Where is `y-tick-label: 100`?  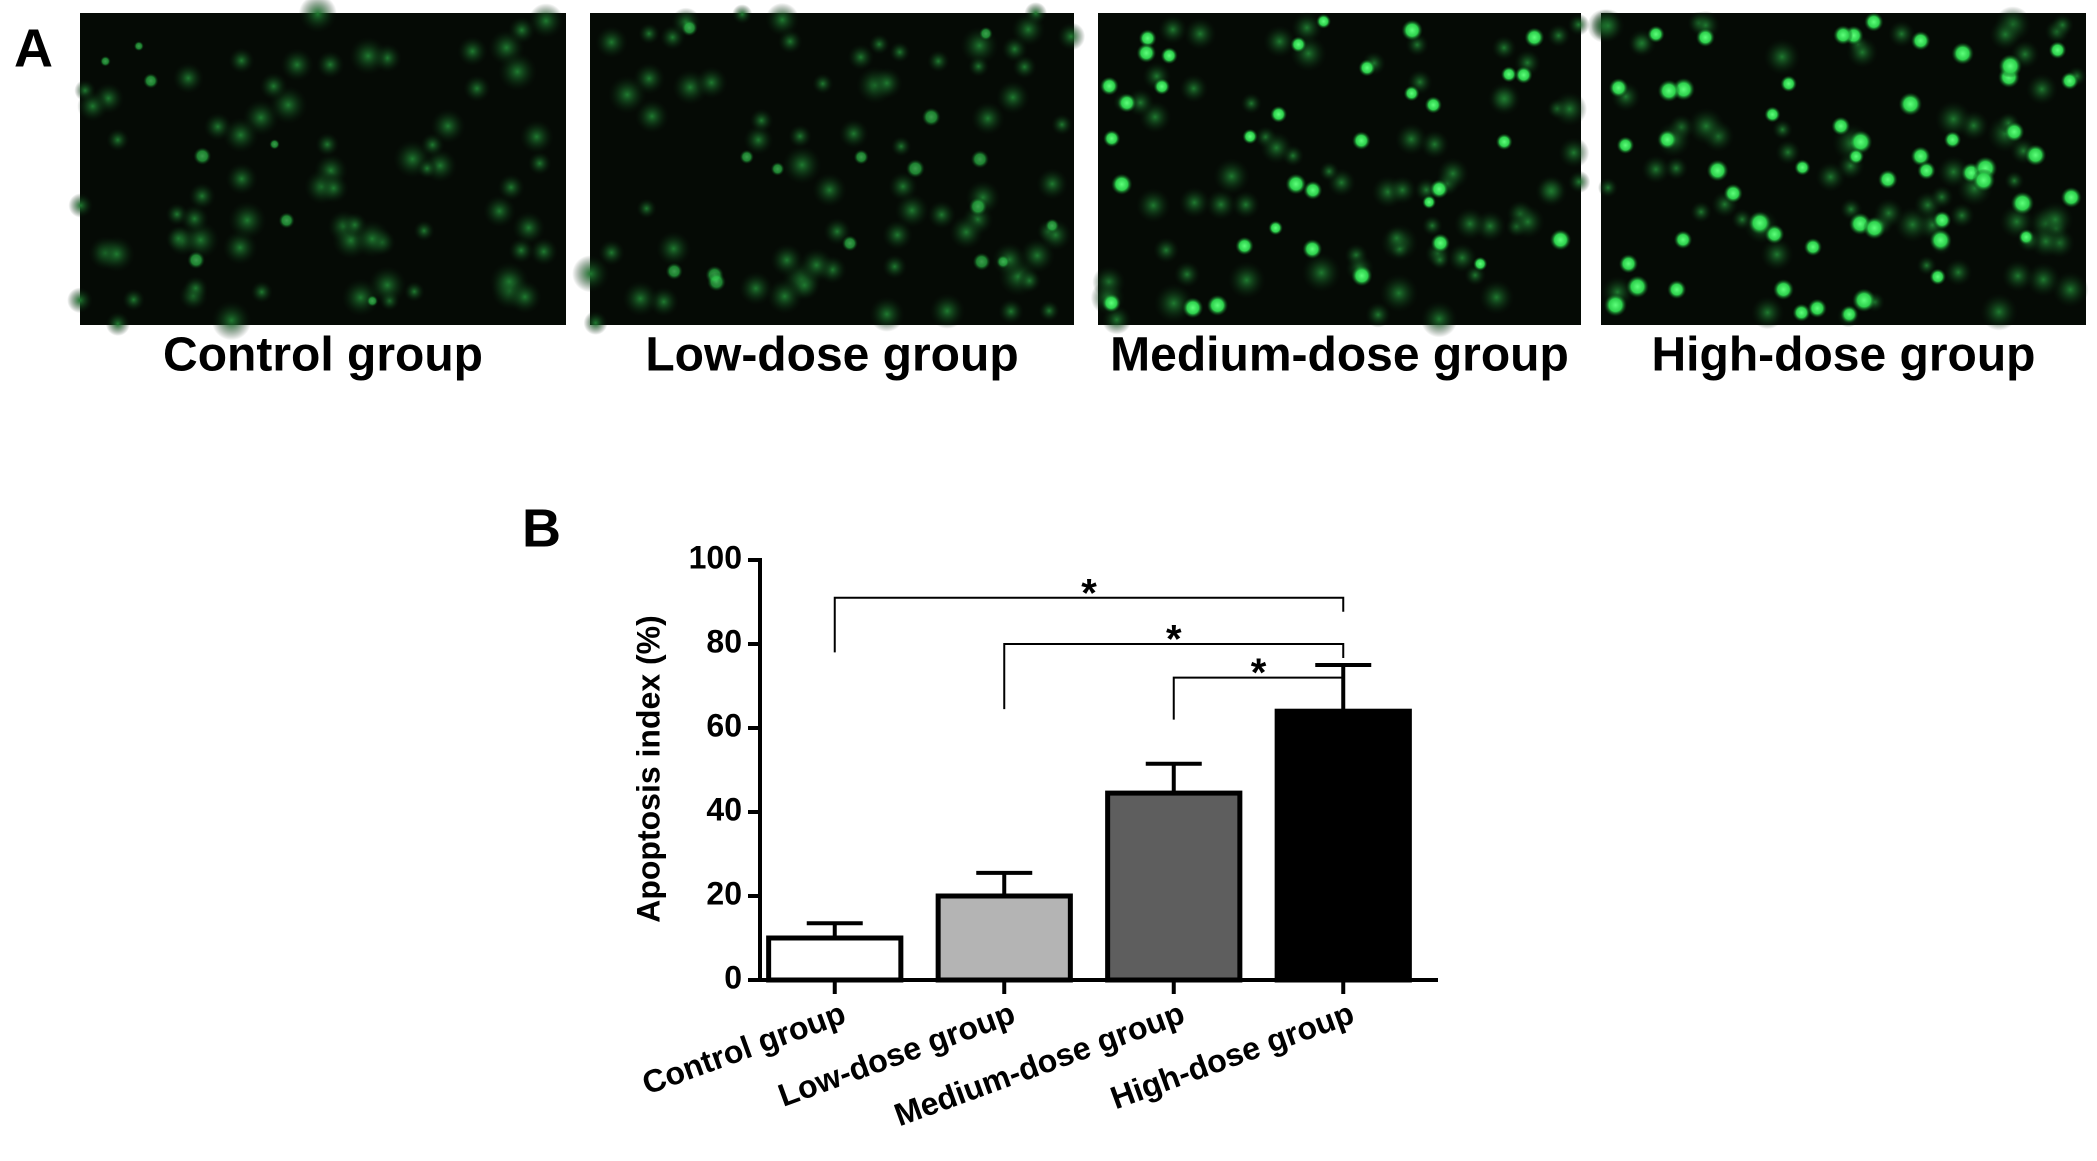
y-tick-label: 100 is located at coordinates (715, 557).